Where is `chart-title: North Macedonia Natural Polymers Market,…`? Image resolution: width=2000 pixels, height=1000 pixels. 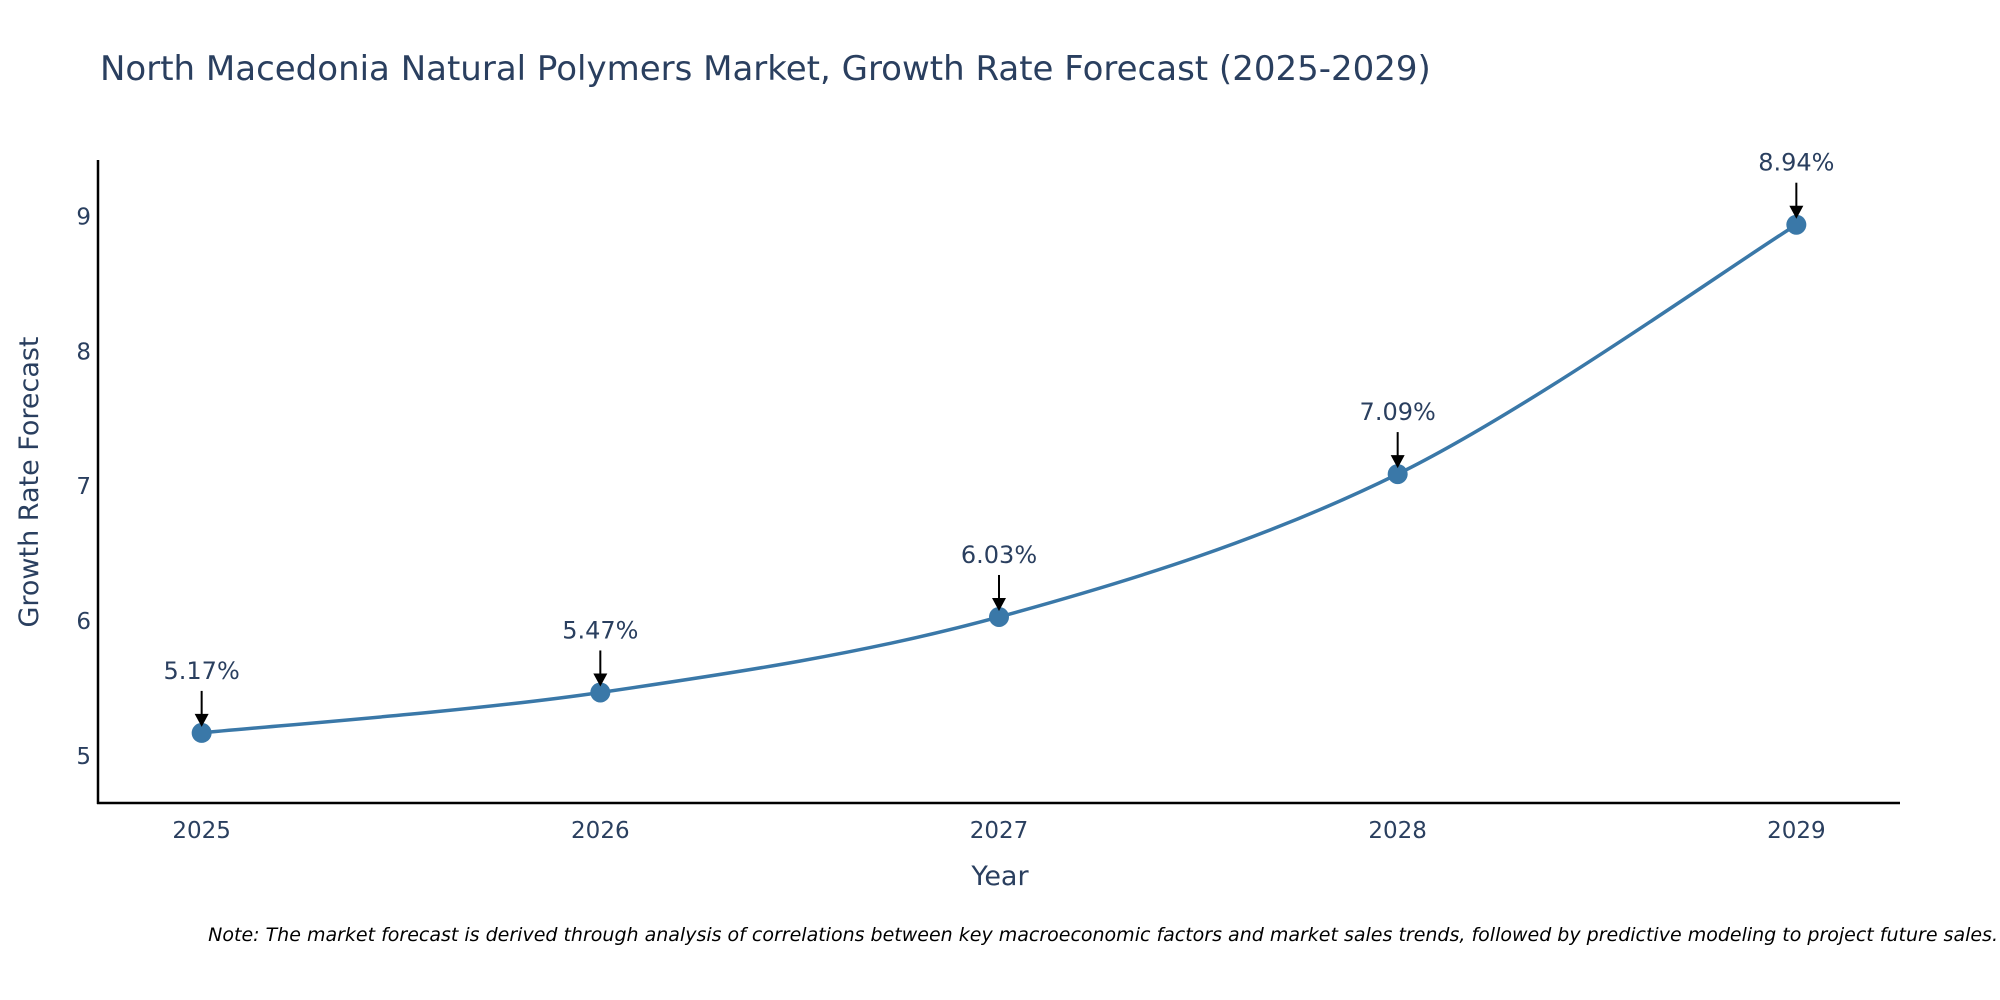 chart-title: North Macedonia Natural Polymers Market,… is located at coordinates (765, 69).